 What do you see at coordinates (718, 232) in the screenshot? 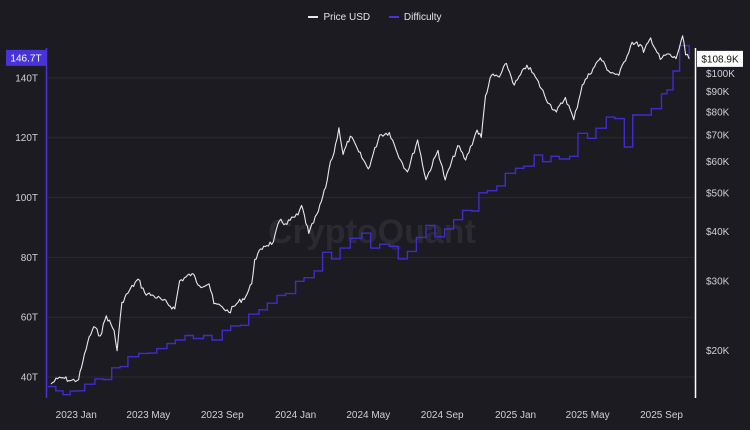
I see `right-tick-label: $40K` at bounding box center [718, 232].